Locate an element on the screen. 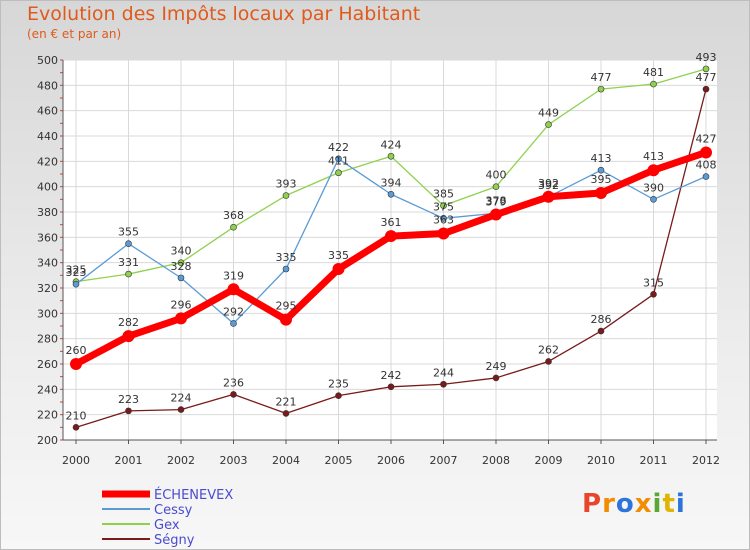 This screenshot has width=750, height=550. data-label: 355 is located at coordinates (128, 232).